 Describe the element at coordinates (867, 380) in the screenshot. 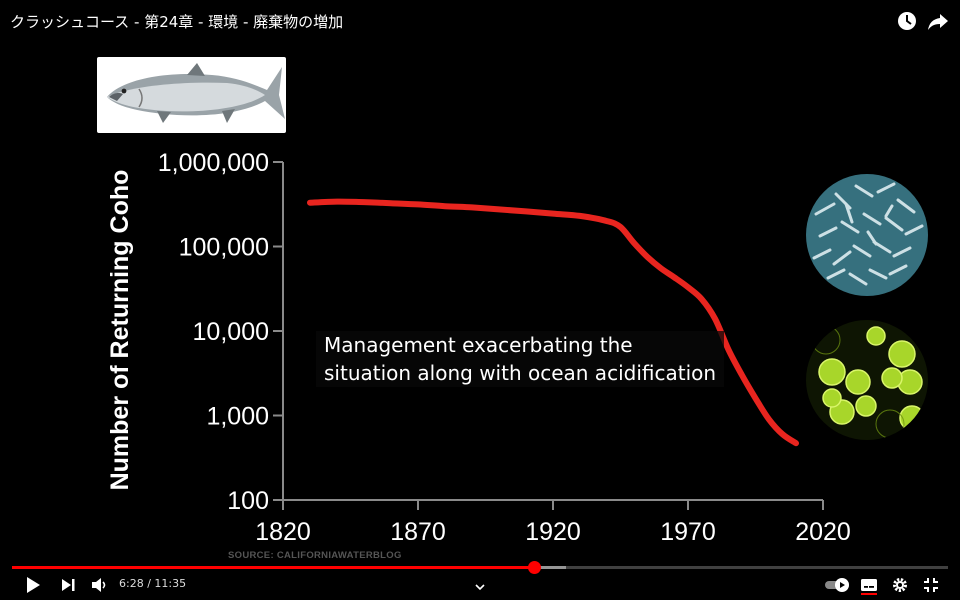

I see `phytoplankton-image` at that location.